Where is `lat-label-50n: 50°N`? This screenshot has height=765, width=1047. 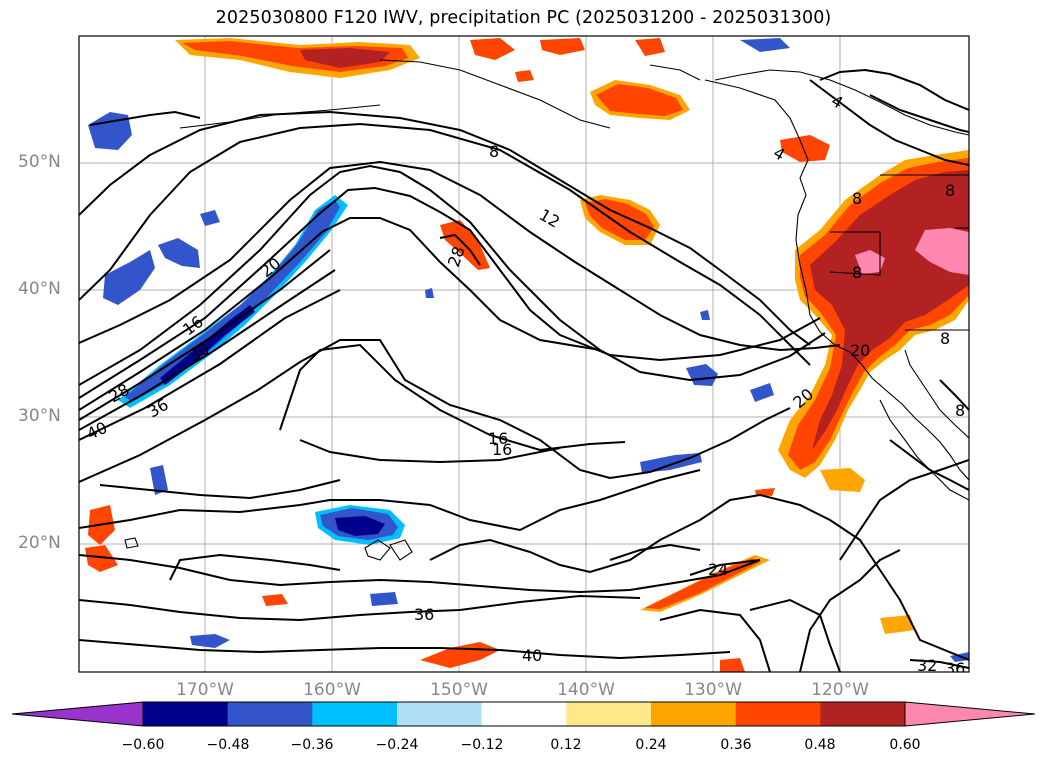 lat-label-50n: 50°N is located at coordinates (39, 162).